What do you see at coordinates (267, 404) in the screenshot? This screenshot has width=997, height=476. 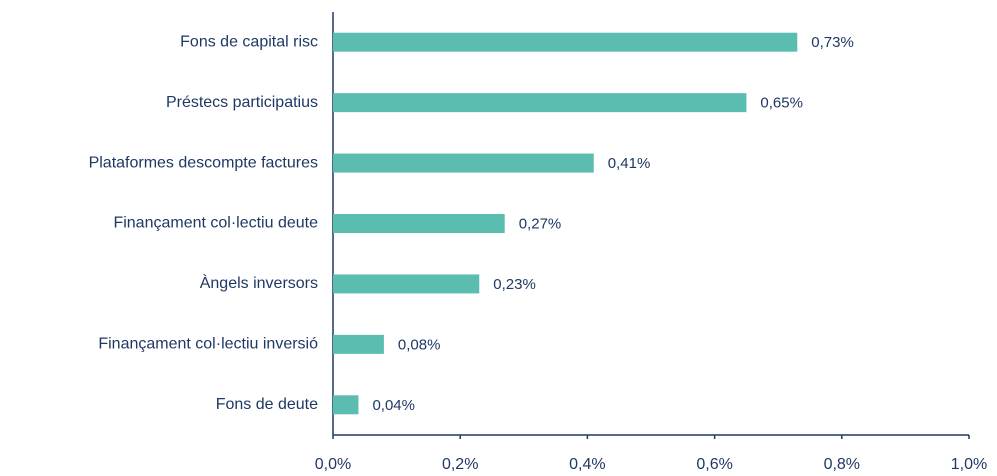 I see `y-tick-label: Fons de deute` at bounding box center [267, 404].